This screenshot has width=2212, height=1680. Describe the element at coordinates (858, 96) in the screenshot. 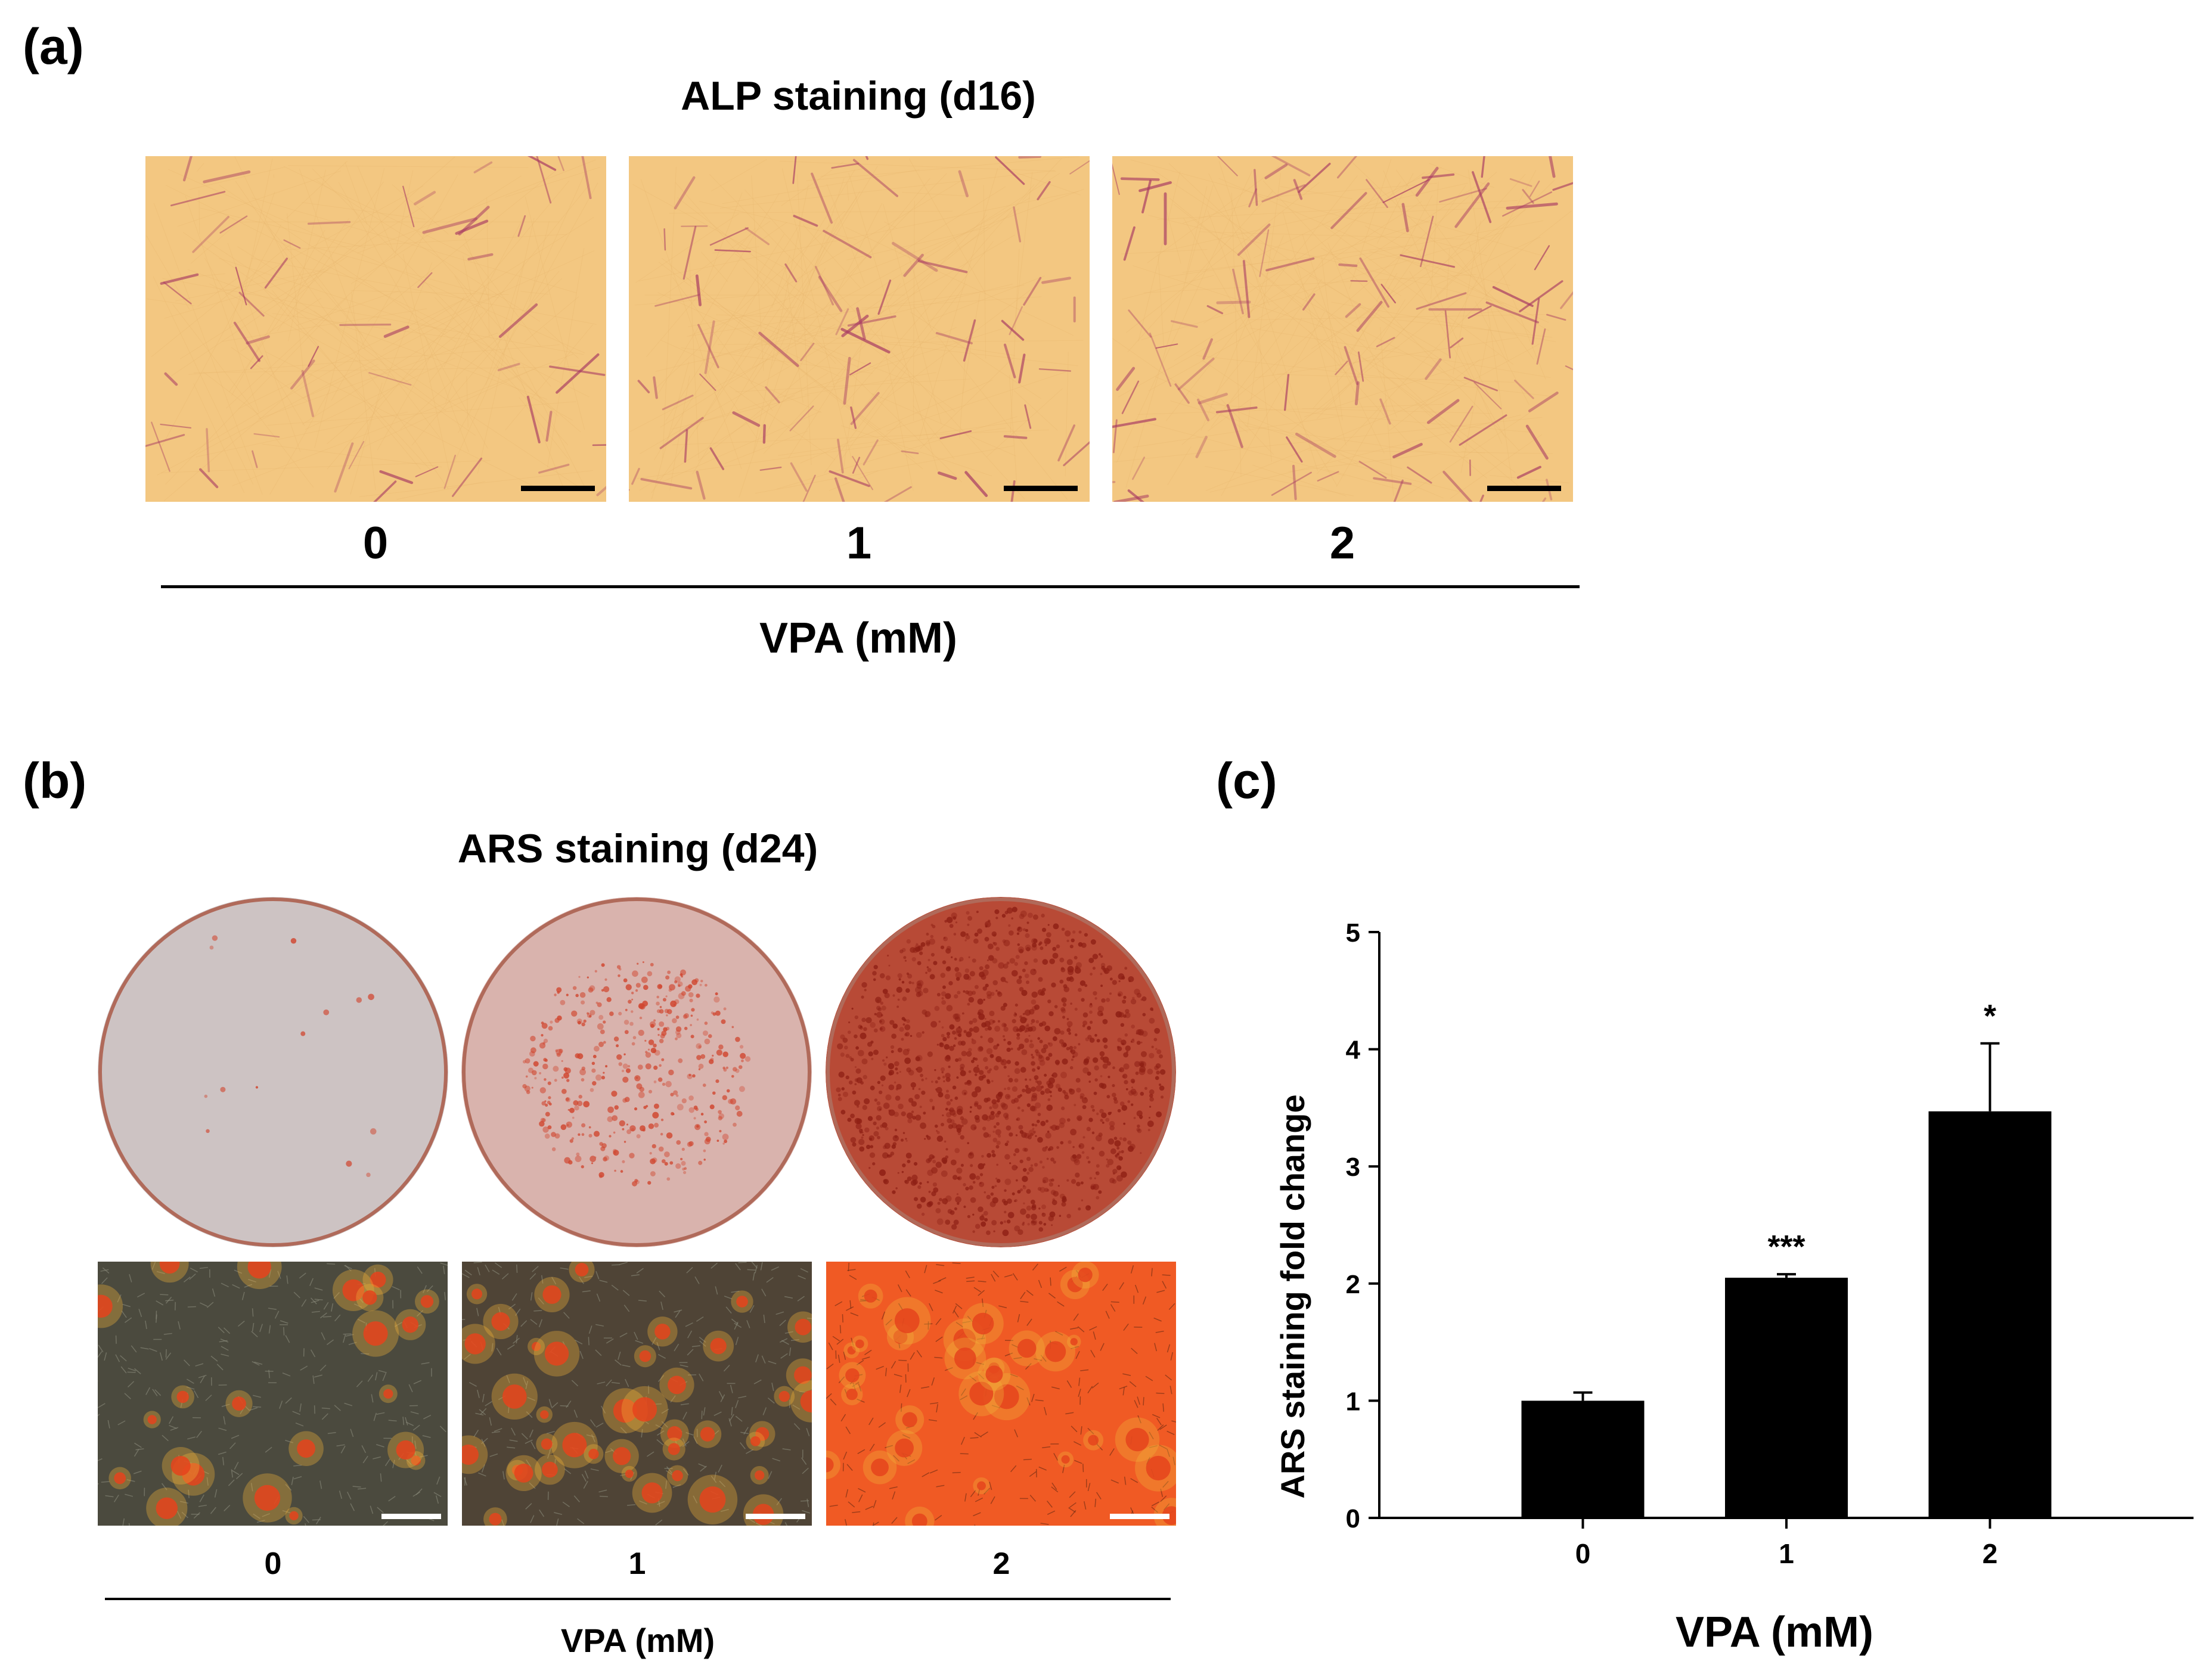

I see `panel-a-title: ALP staining (d16)` at that location.